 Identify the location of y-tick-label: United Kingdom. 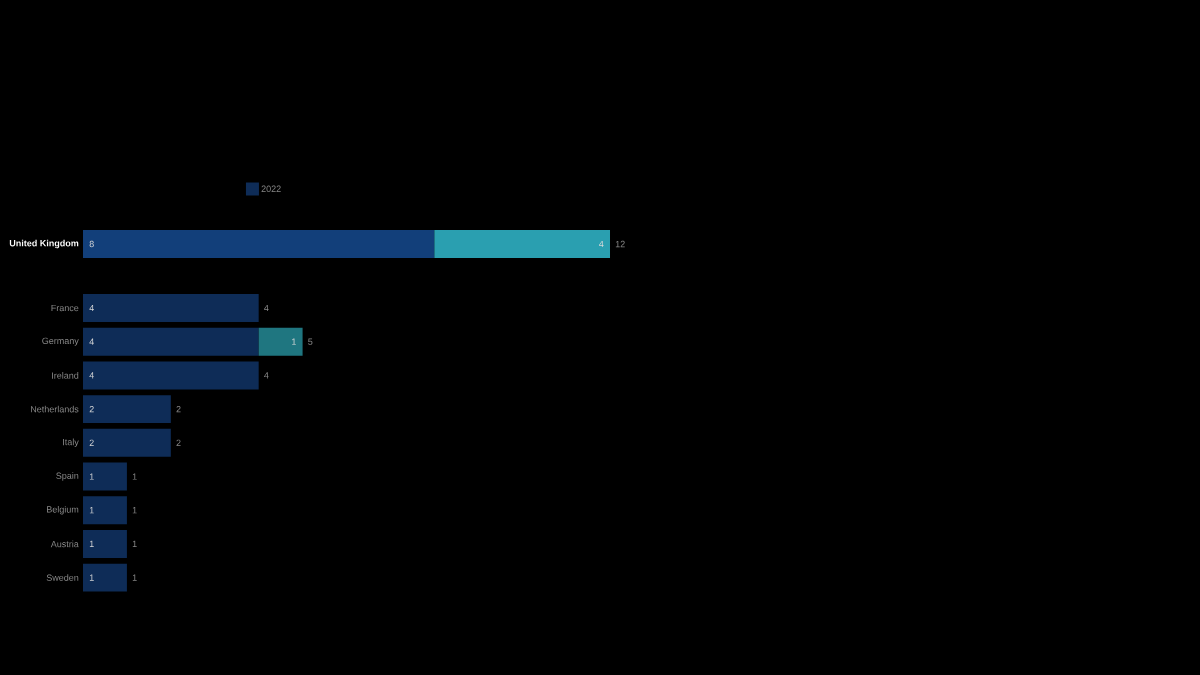
(44, 244).